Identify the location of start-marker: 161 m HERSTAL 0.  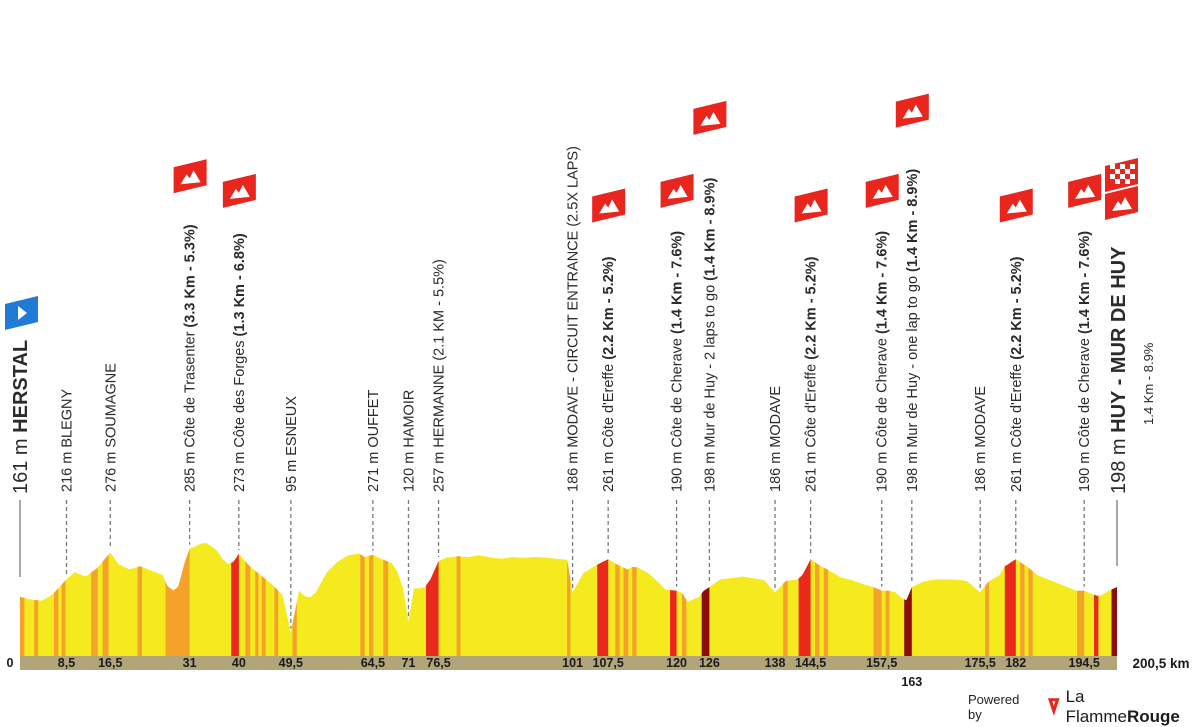
(21, 483).